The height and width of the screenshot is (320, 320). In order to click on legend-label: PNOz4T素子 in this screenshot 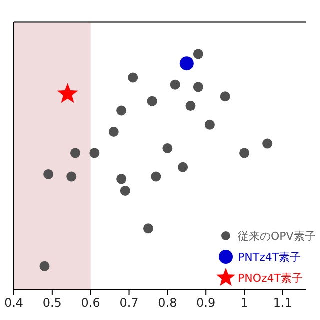, I will do `click(271, 278)`.